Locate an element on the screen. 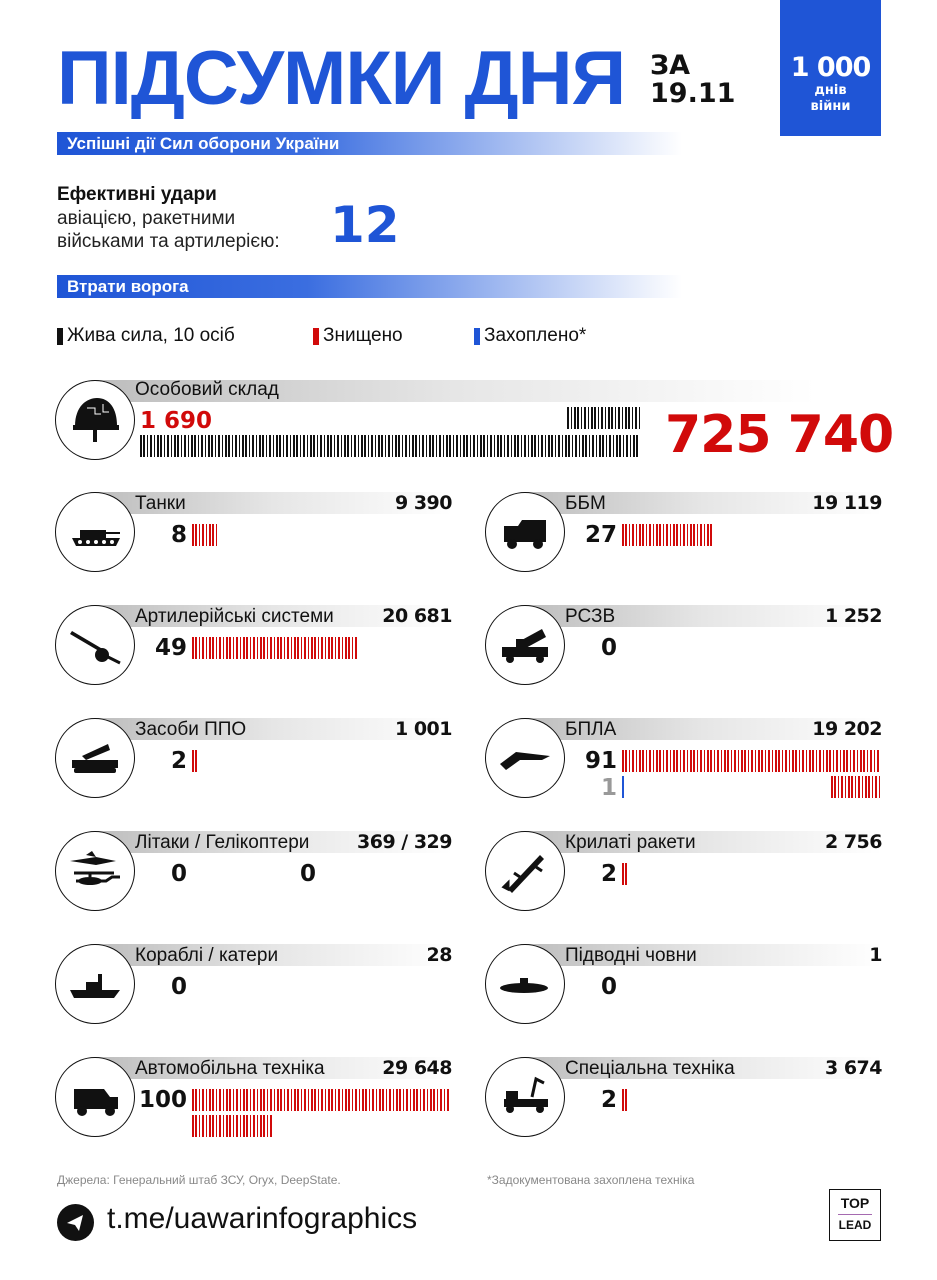 This screenshot has height=1280, width=937. truck-icon is located at coordinates (95, 1097).